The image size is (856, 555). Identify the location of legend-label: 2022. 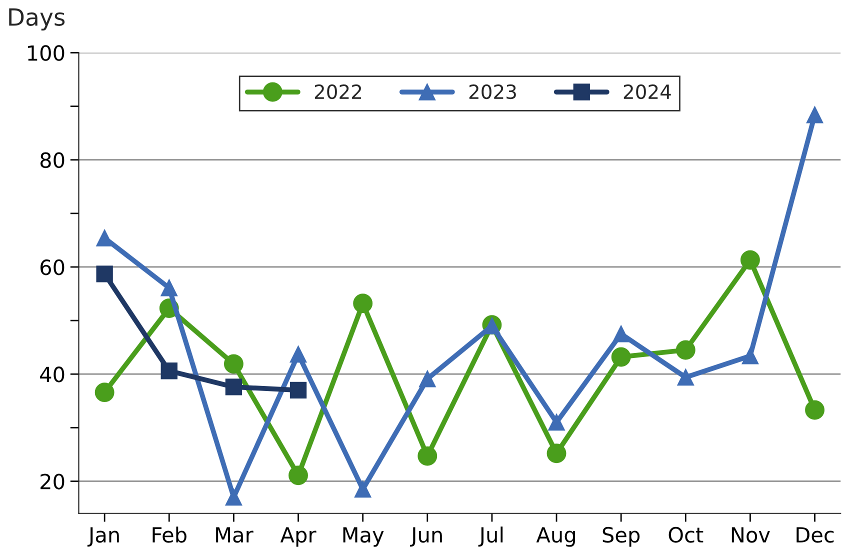
(338, 92).